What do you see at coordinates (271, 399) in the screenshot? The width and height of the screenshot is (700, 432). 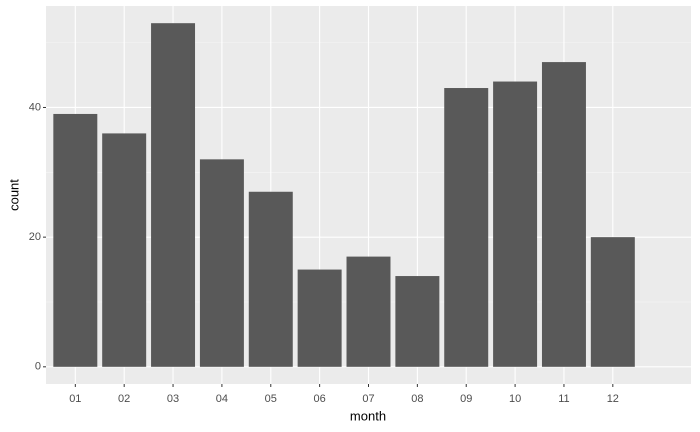 I see `x-tick-label: 05` at bounding box center [271, 399].